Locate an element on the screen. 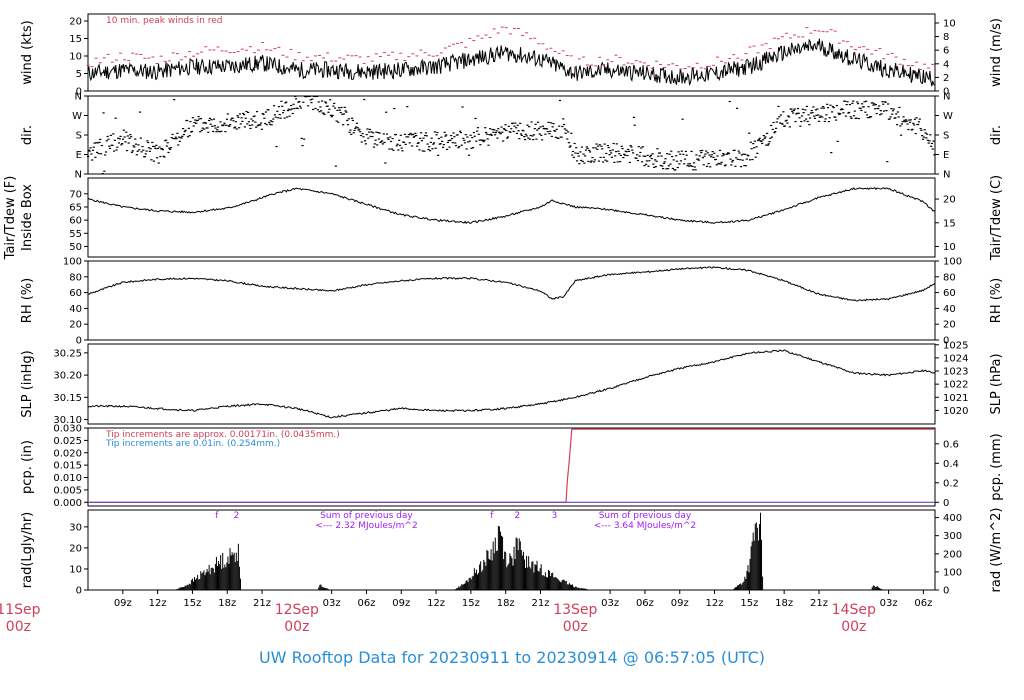 The height and width of the screenshot is (700, 1024). y-tick-label: 0.015 is located at coordinates (67, 466).